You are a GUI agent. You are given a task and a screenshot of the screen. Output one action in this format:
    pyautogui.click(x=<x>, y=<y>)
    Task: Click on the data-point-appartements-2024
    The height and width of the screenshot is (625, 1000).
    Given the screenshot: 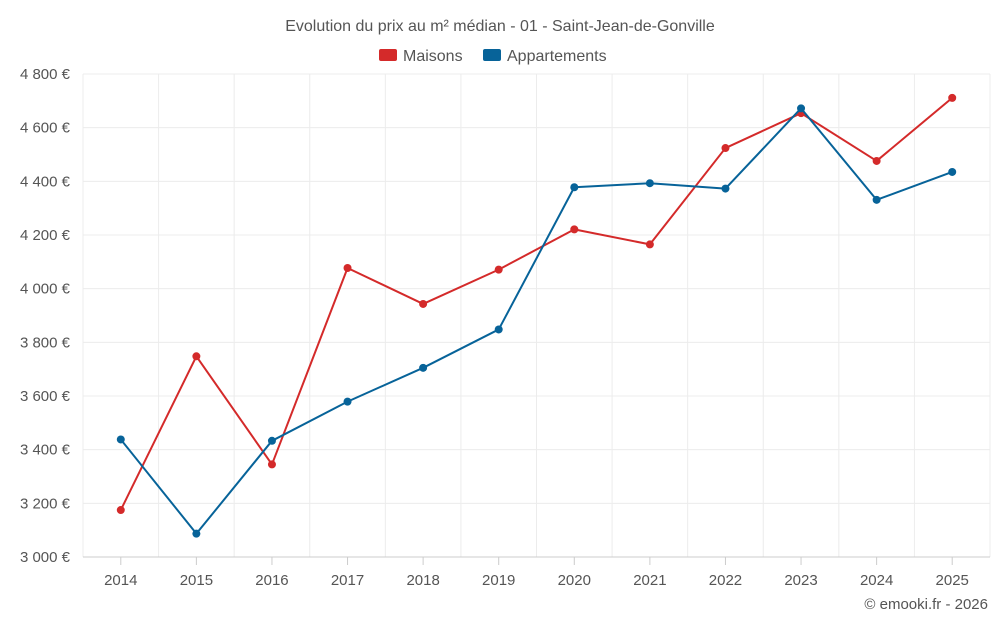 What is the action you would take?
    pyautogui.click(x=876, y=199)
    